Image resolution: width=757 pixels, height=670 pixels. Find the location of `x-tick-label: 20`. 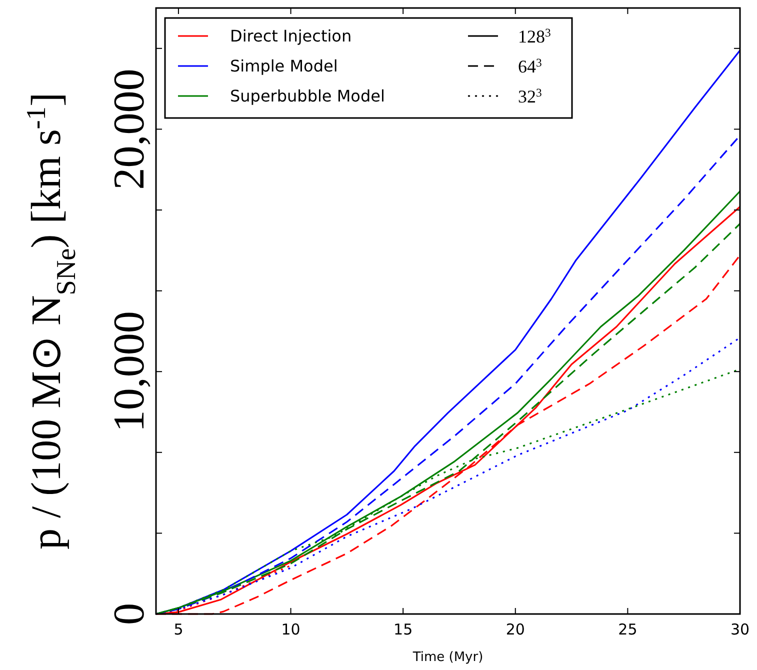

x-tick-label: 20 is located at coordinates (515, 629).